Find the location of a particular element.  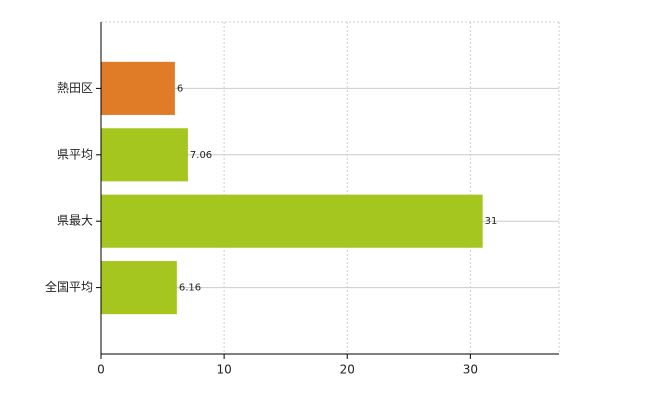

x-tick-label: 0 is located at coordinates (101, 370).